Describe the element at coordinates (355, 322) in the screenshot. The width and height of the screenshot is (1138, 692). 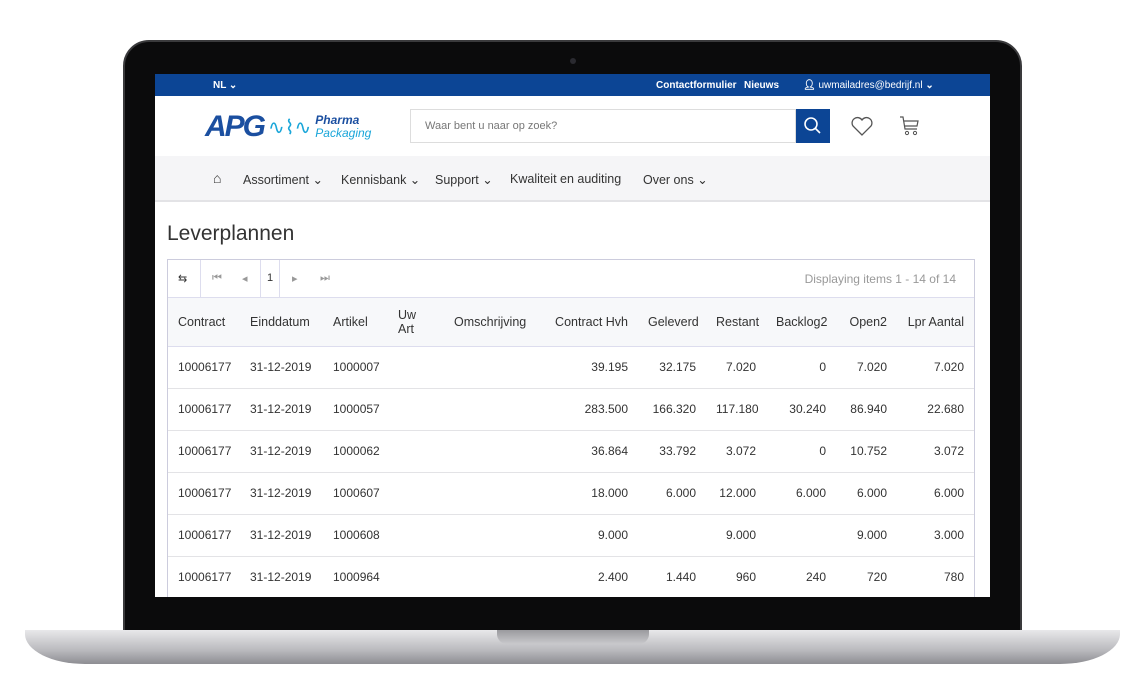
I see `column-header: Artikel` at that location.